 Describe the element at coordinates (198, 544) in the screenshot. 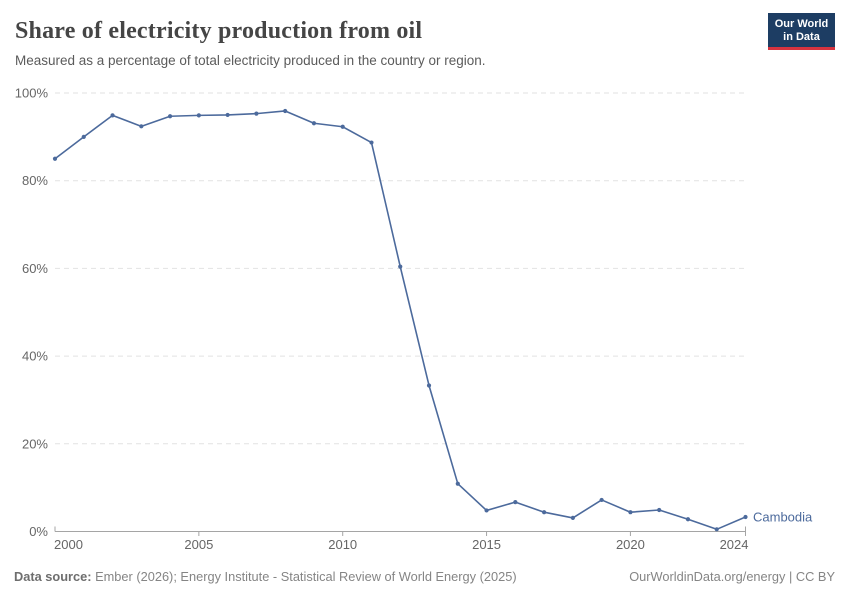

I see `x-axis-tick-label: 2005` at that location.